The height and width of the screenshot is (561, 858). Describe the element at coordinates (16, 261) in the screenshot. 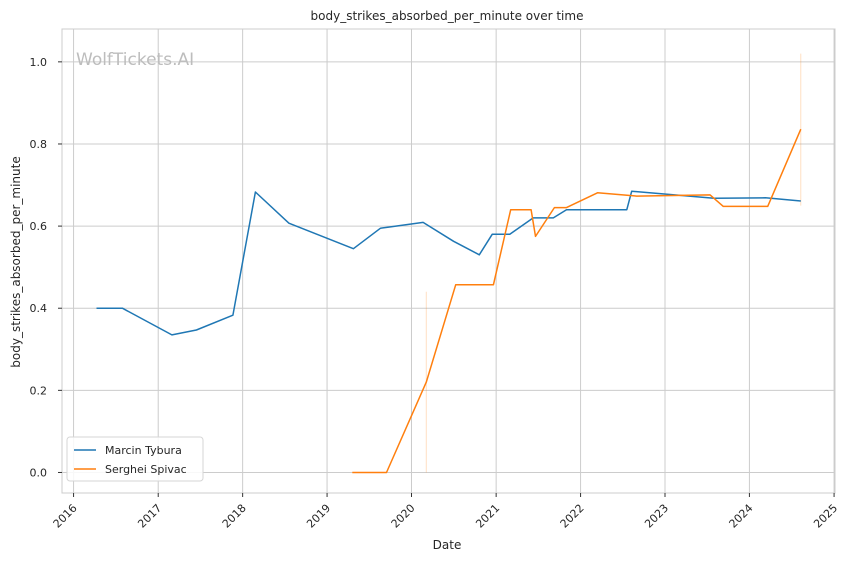

I see `y-axis-label: body_strikes_absorbed_per_minute` at that location.